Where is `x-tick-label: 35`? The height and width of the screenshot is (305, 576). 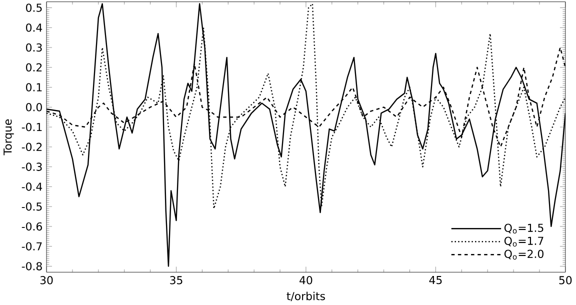 x-tick-label: 35 is located at coordinates (176, 280).